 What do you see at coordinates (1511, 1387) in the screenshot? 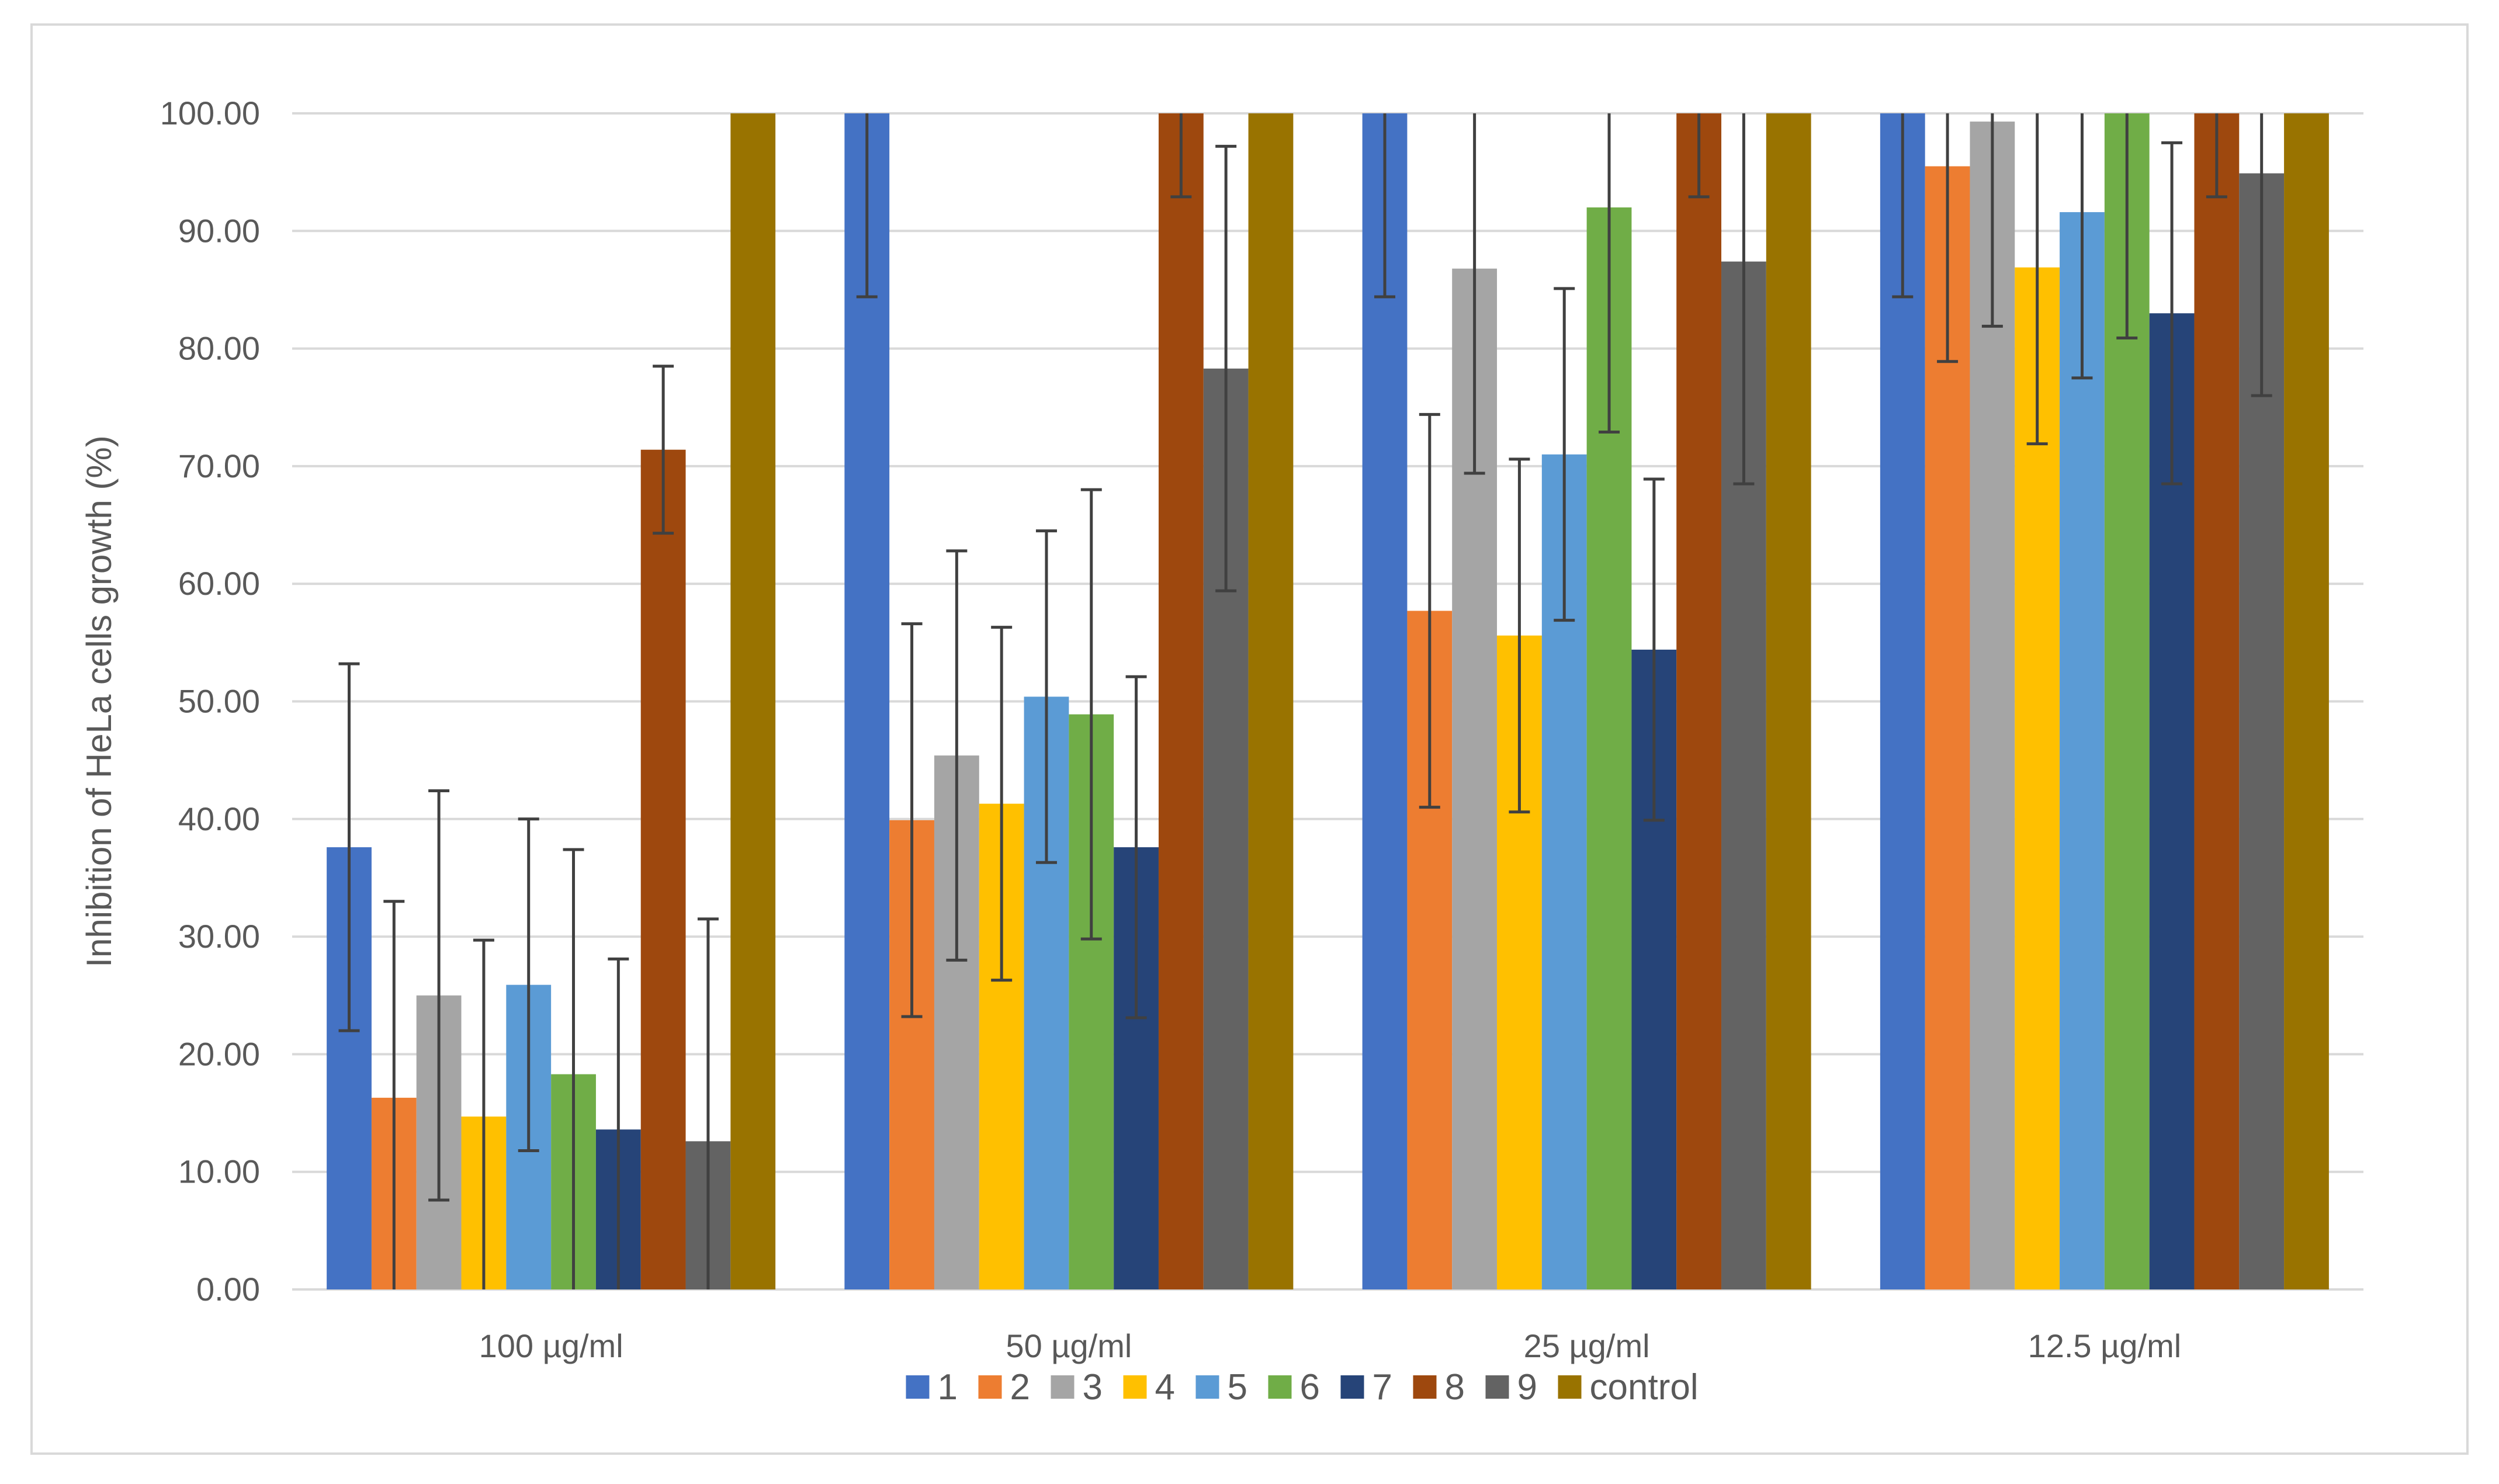
I see `legend-item-9: 9` at bounding box center [1511, 1387].